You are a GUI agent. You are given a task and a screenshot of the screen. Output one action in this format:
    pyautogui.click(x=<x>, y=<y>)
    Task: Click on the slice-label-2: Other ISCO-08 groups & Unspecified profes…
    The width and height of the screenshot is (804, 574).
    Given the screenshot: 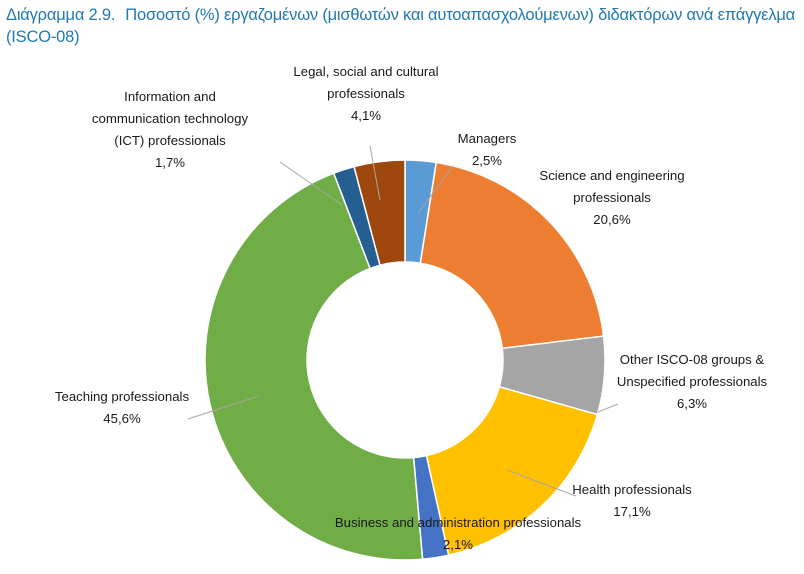 What is the action you would take?
    pyautogui.click(x=692, y=381)
    